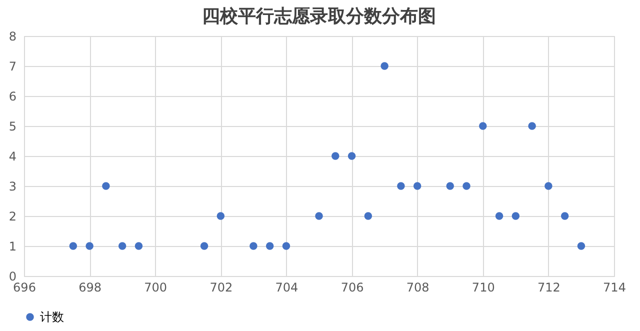  What do you see at coordinates (156, 287) in the screenshot?
I see `x-tick-label: 700` at bounding box center [156, 287].